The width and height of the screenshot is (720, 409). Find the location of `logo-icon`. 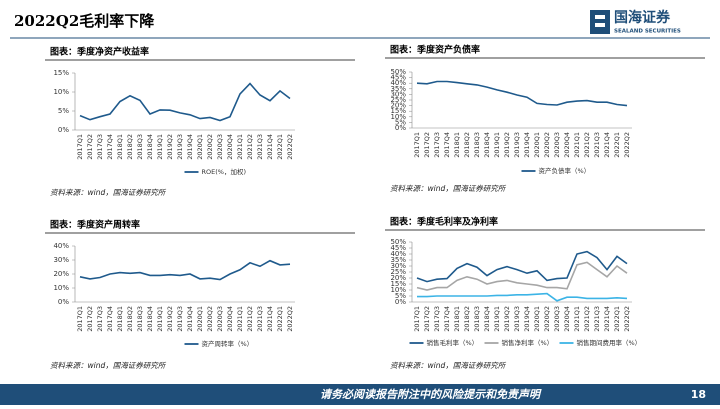

logo-icon is located at coordinates (600, 17).